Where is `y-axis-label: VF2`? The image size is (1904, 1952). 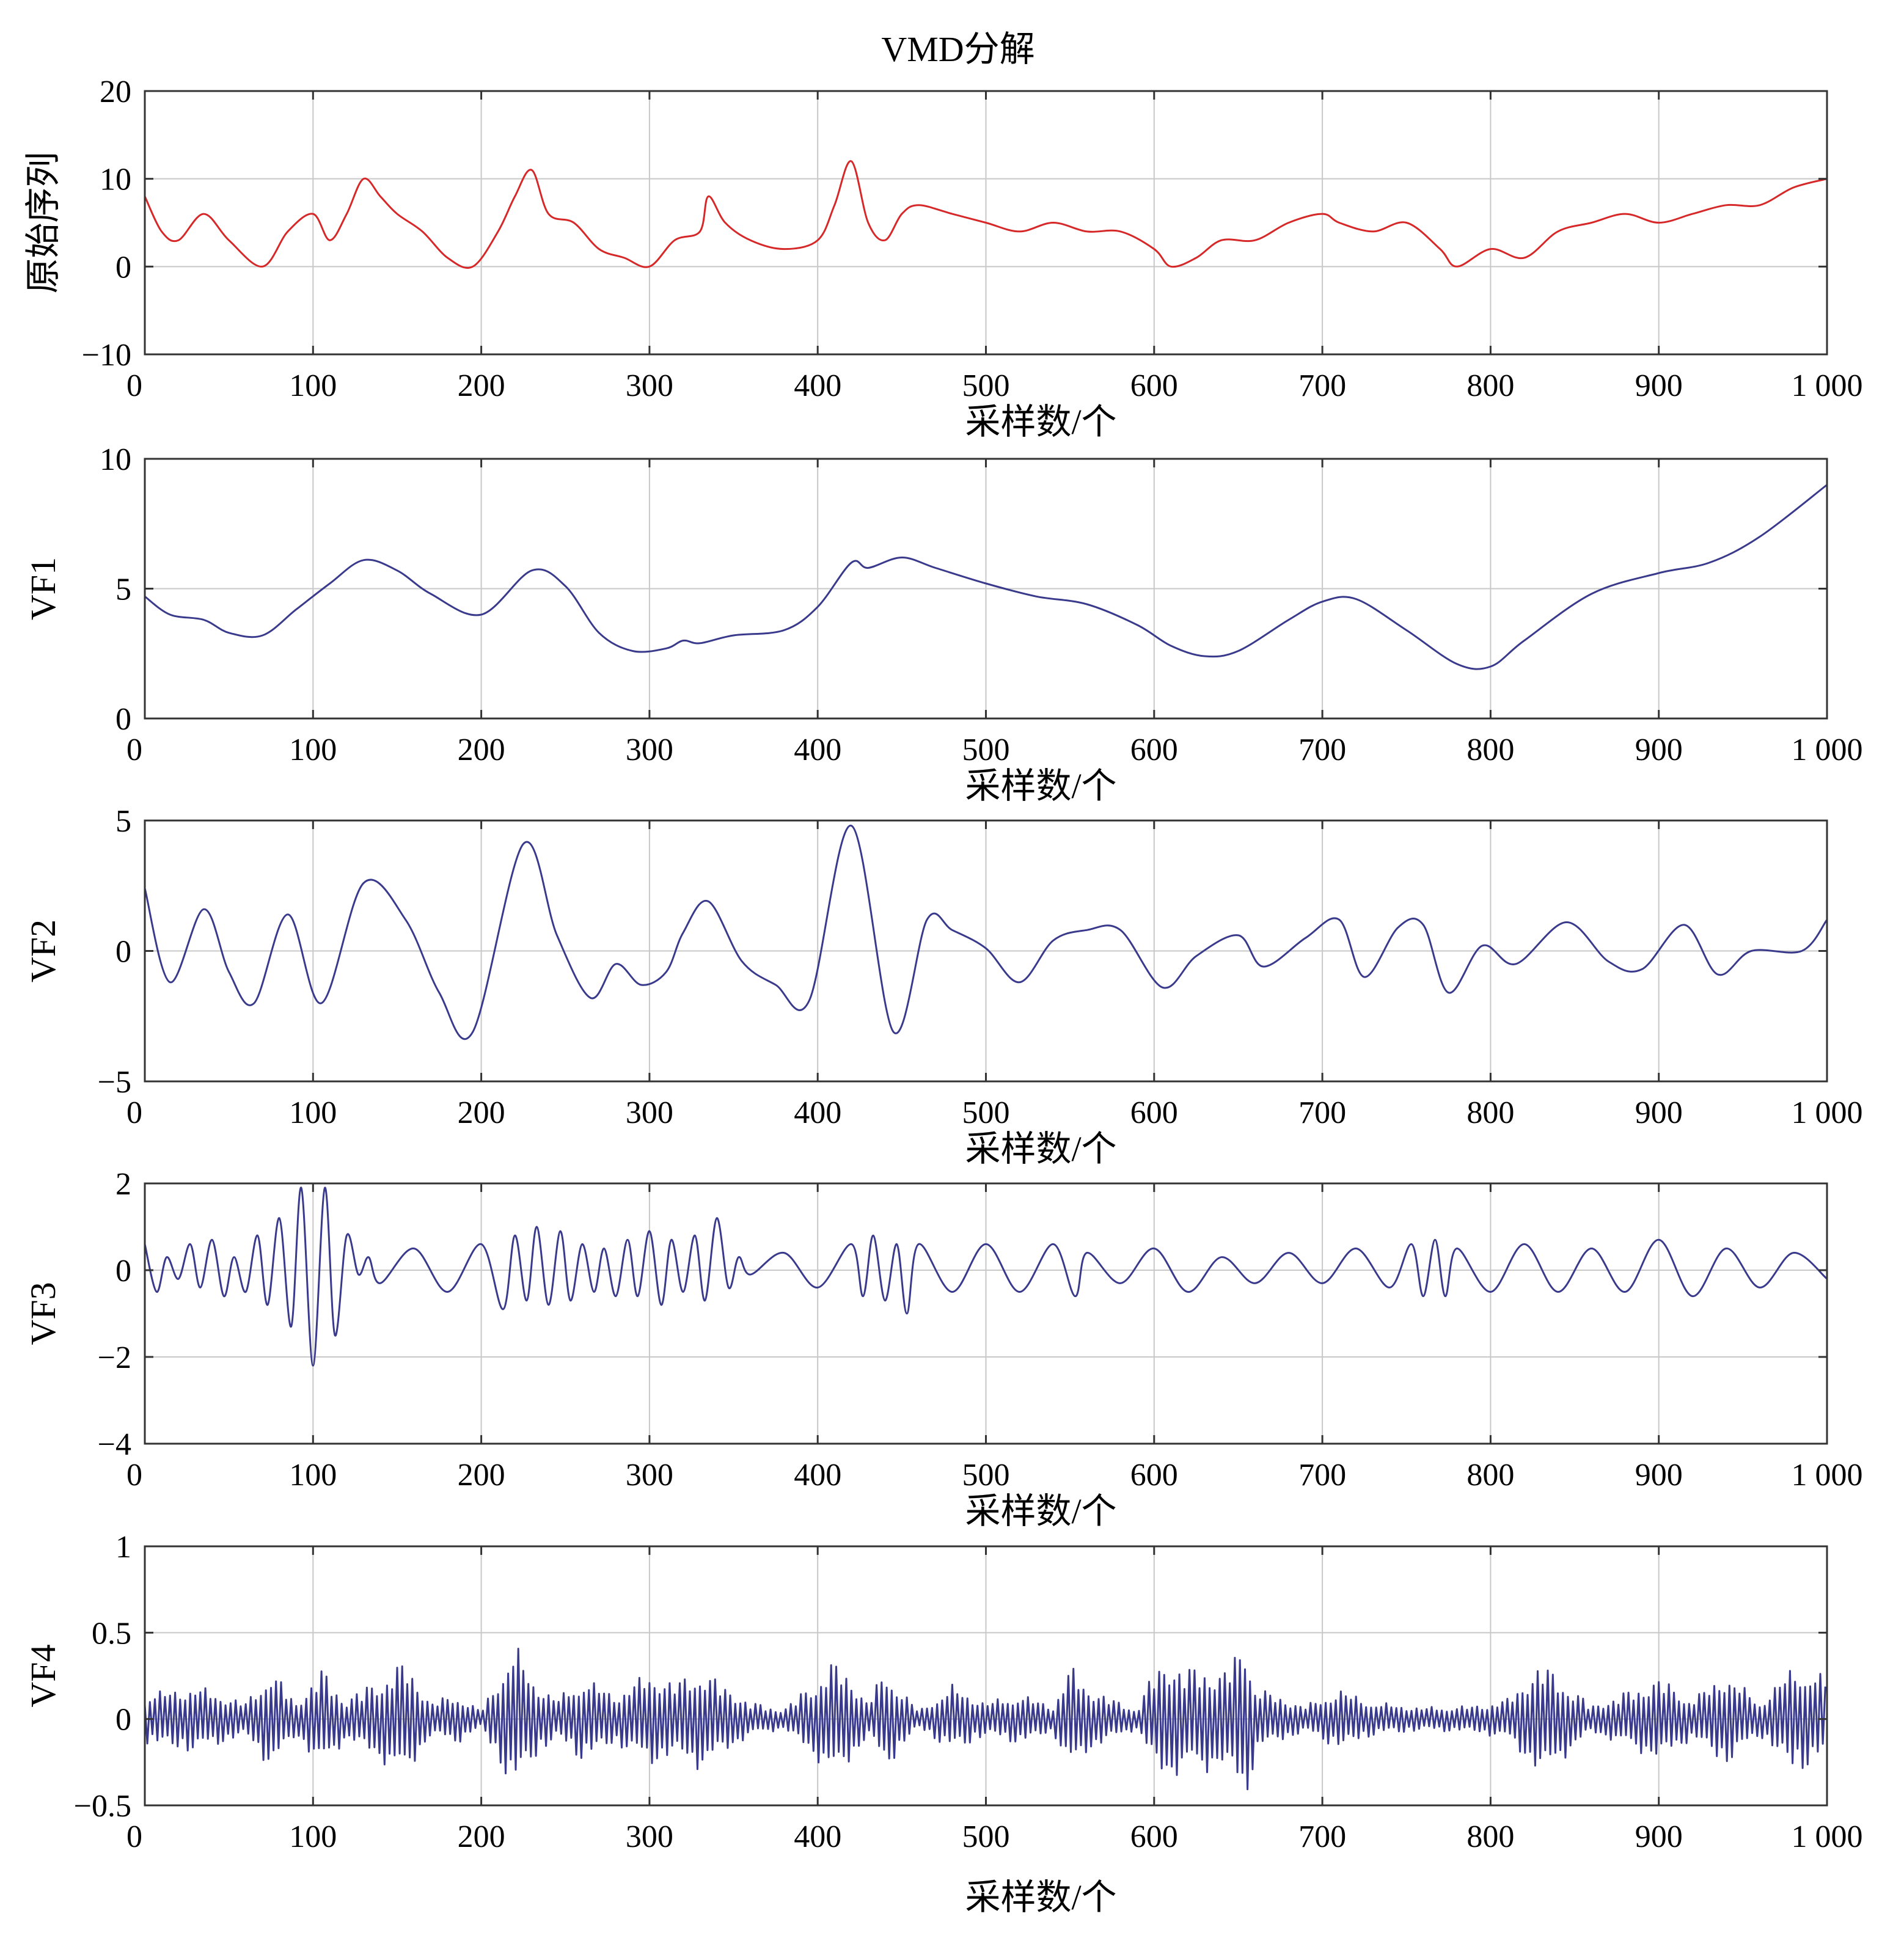 y-axis-label: VF2 is located at coordinates (43, 950).